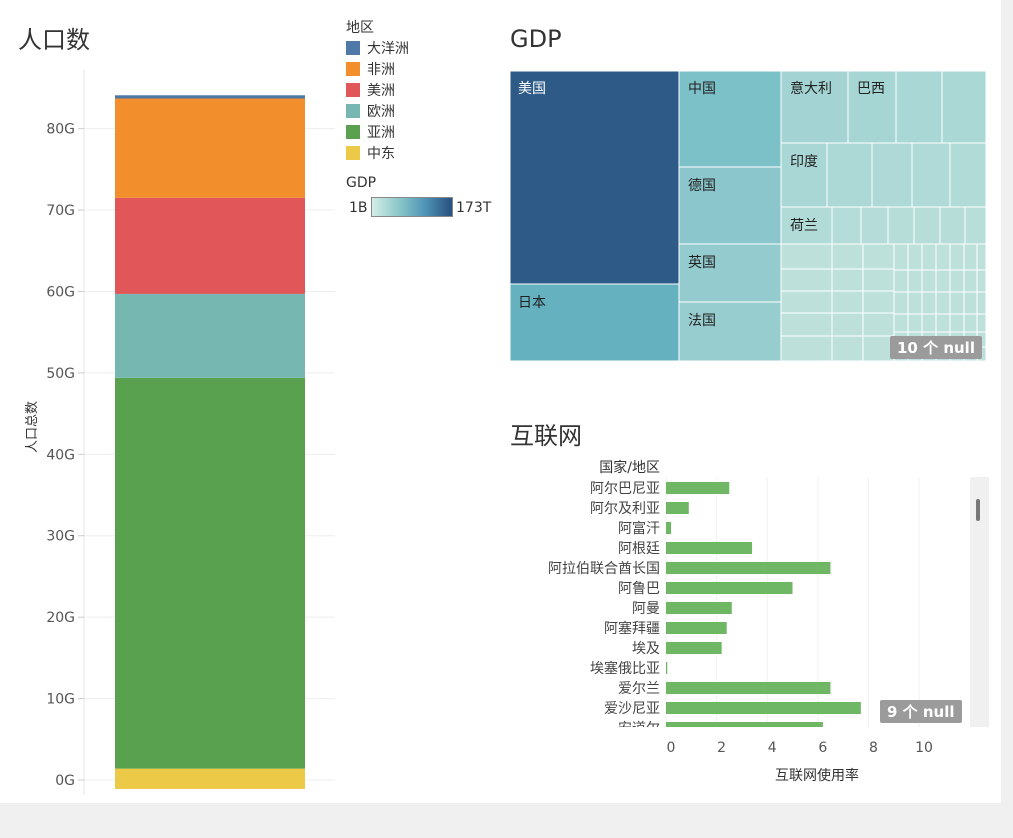  What do you see at coordinates (381, 91) in the screenshot?
I see `legend-label: 美洲` at bounding box center [381, 91].